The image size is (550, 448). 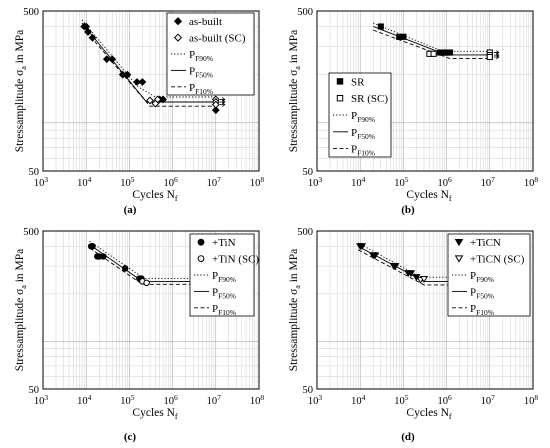 I want to click on data-point-circle-open, so click(x=146, y=283).